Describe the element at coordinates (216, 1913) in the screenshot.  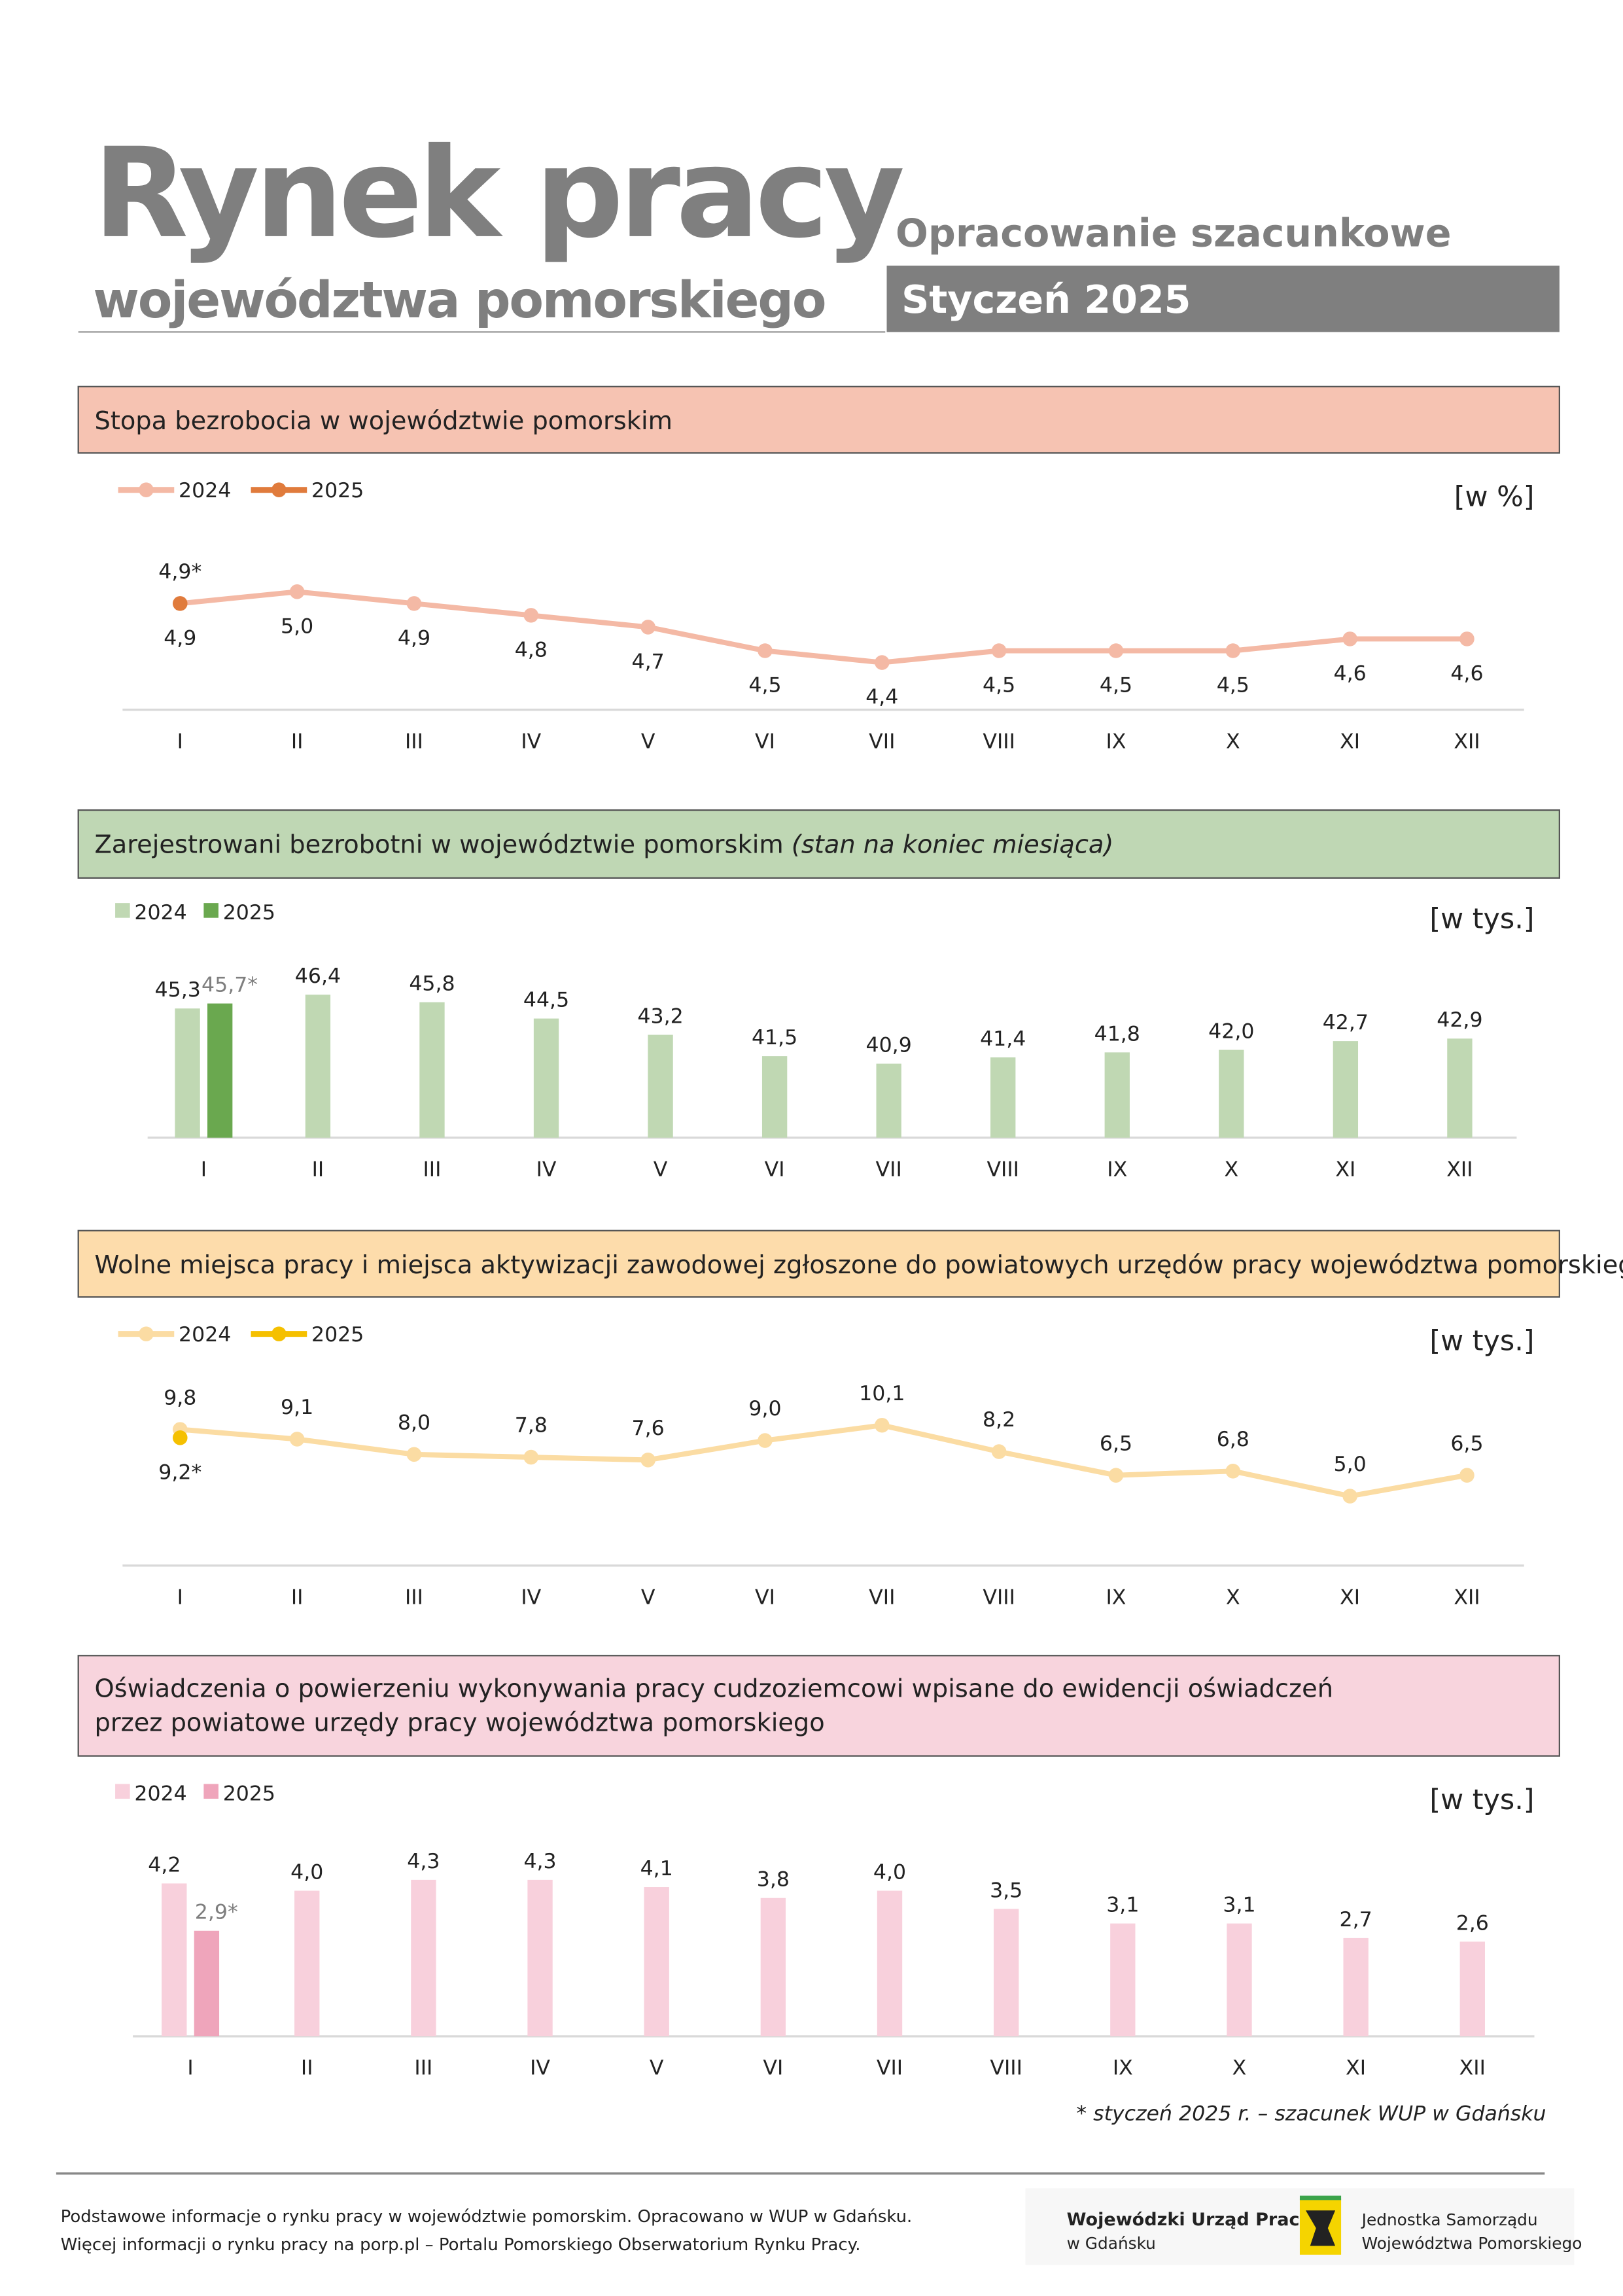
I see `data-label: 2,9*` at that location.